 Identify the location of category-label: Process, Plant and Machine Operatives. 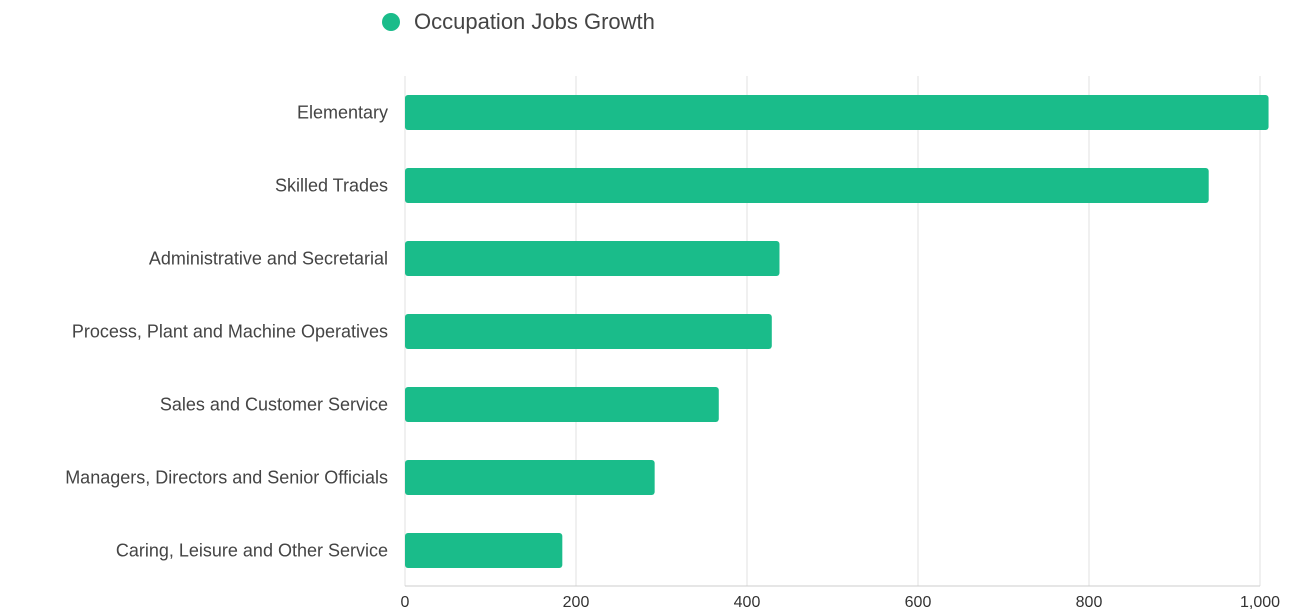
(230, 332).